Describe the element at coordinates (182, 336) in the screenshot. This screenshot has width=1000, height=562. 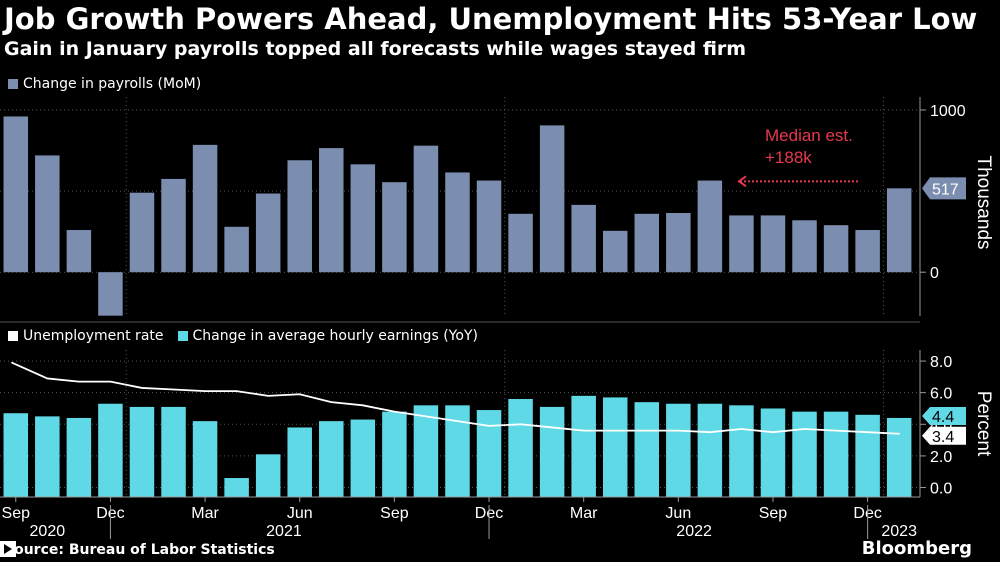
I see `legend-swatch-earnings` at that location.